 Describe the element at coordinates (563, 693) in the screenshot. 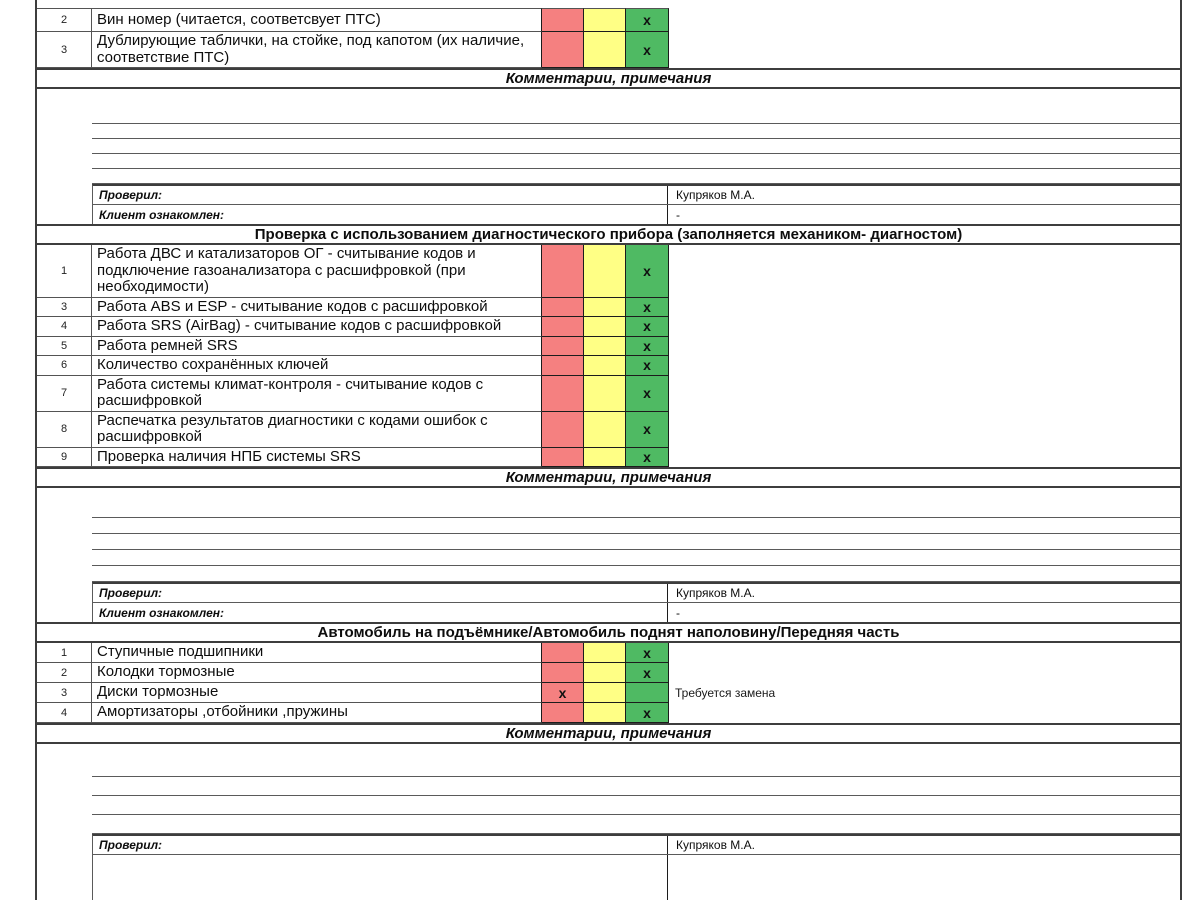

I see `status-cell-bad: x` at that location.